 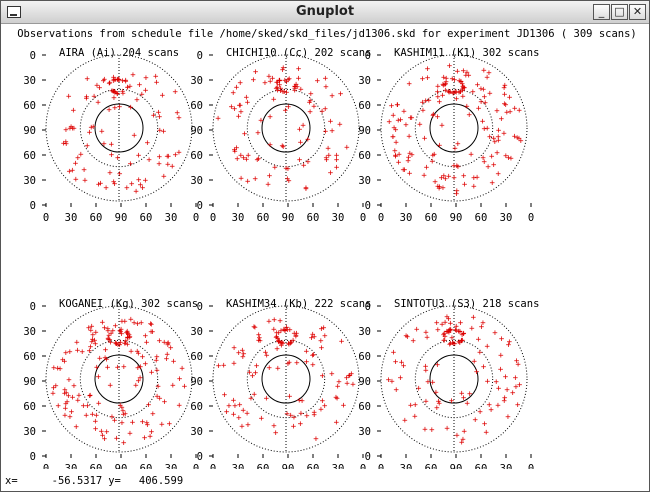 I want to click on maximize-button: □, so click(x=619, y=12).